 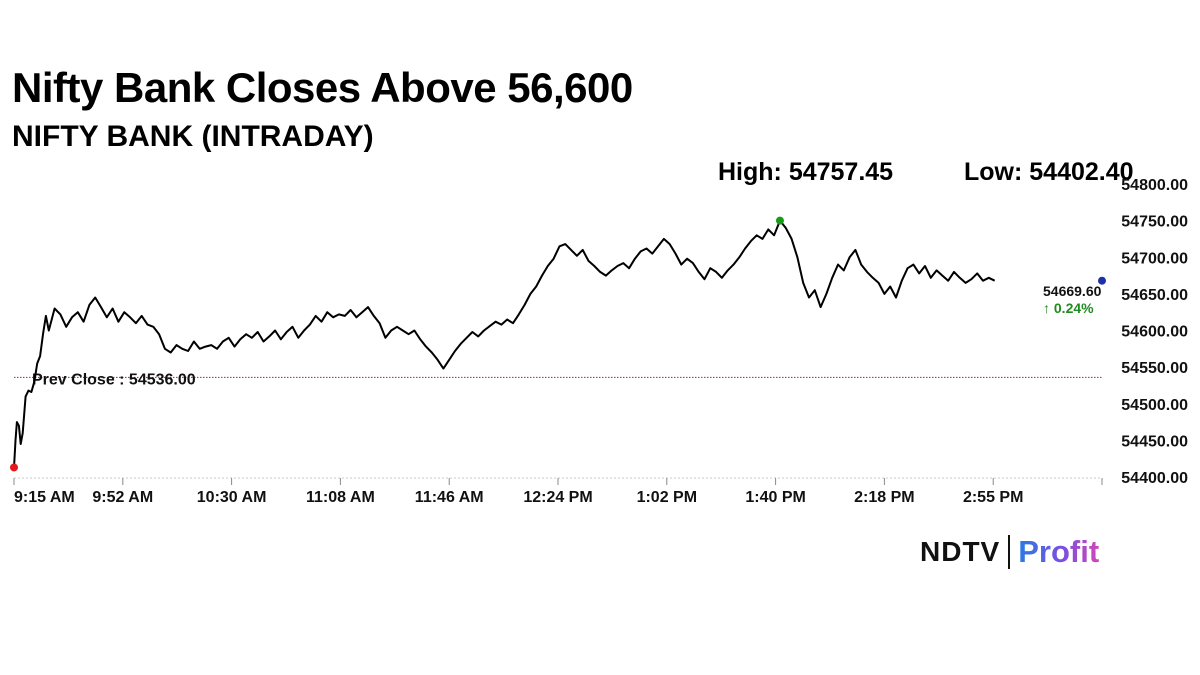 What do you see at coordinates (993, 497) in the screenshot?
I see `x-tick-label: 2:55 PM` at bounding box center [993, 497].